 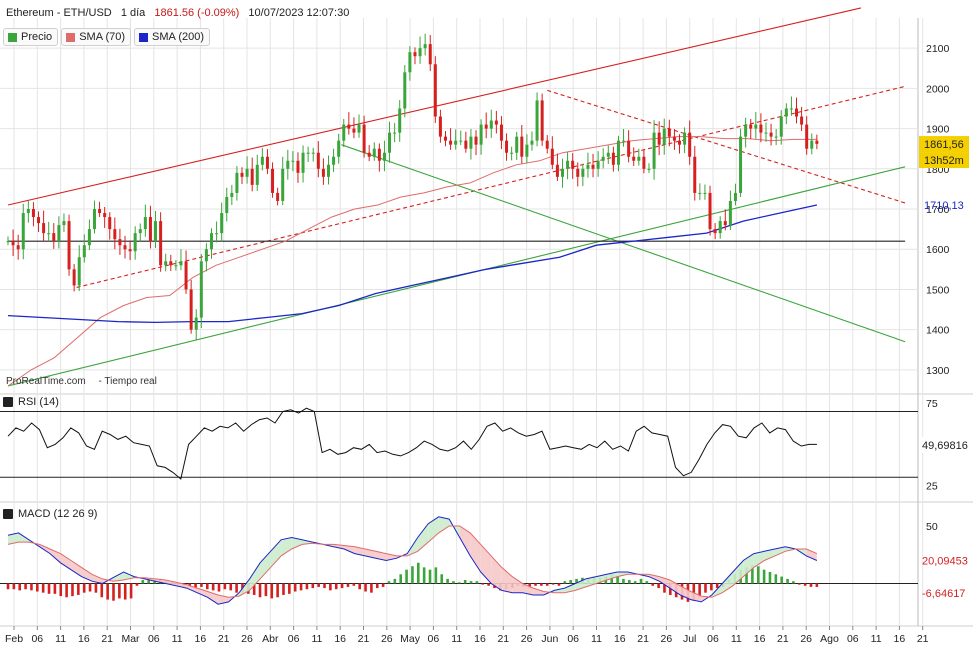 What do you see at coordinates (133, 13) in the screenshot?
I see `interval-label: 1 día` at bounding box center [133, 13].